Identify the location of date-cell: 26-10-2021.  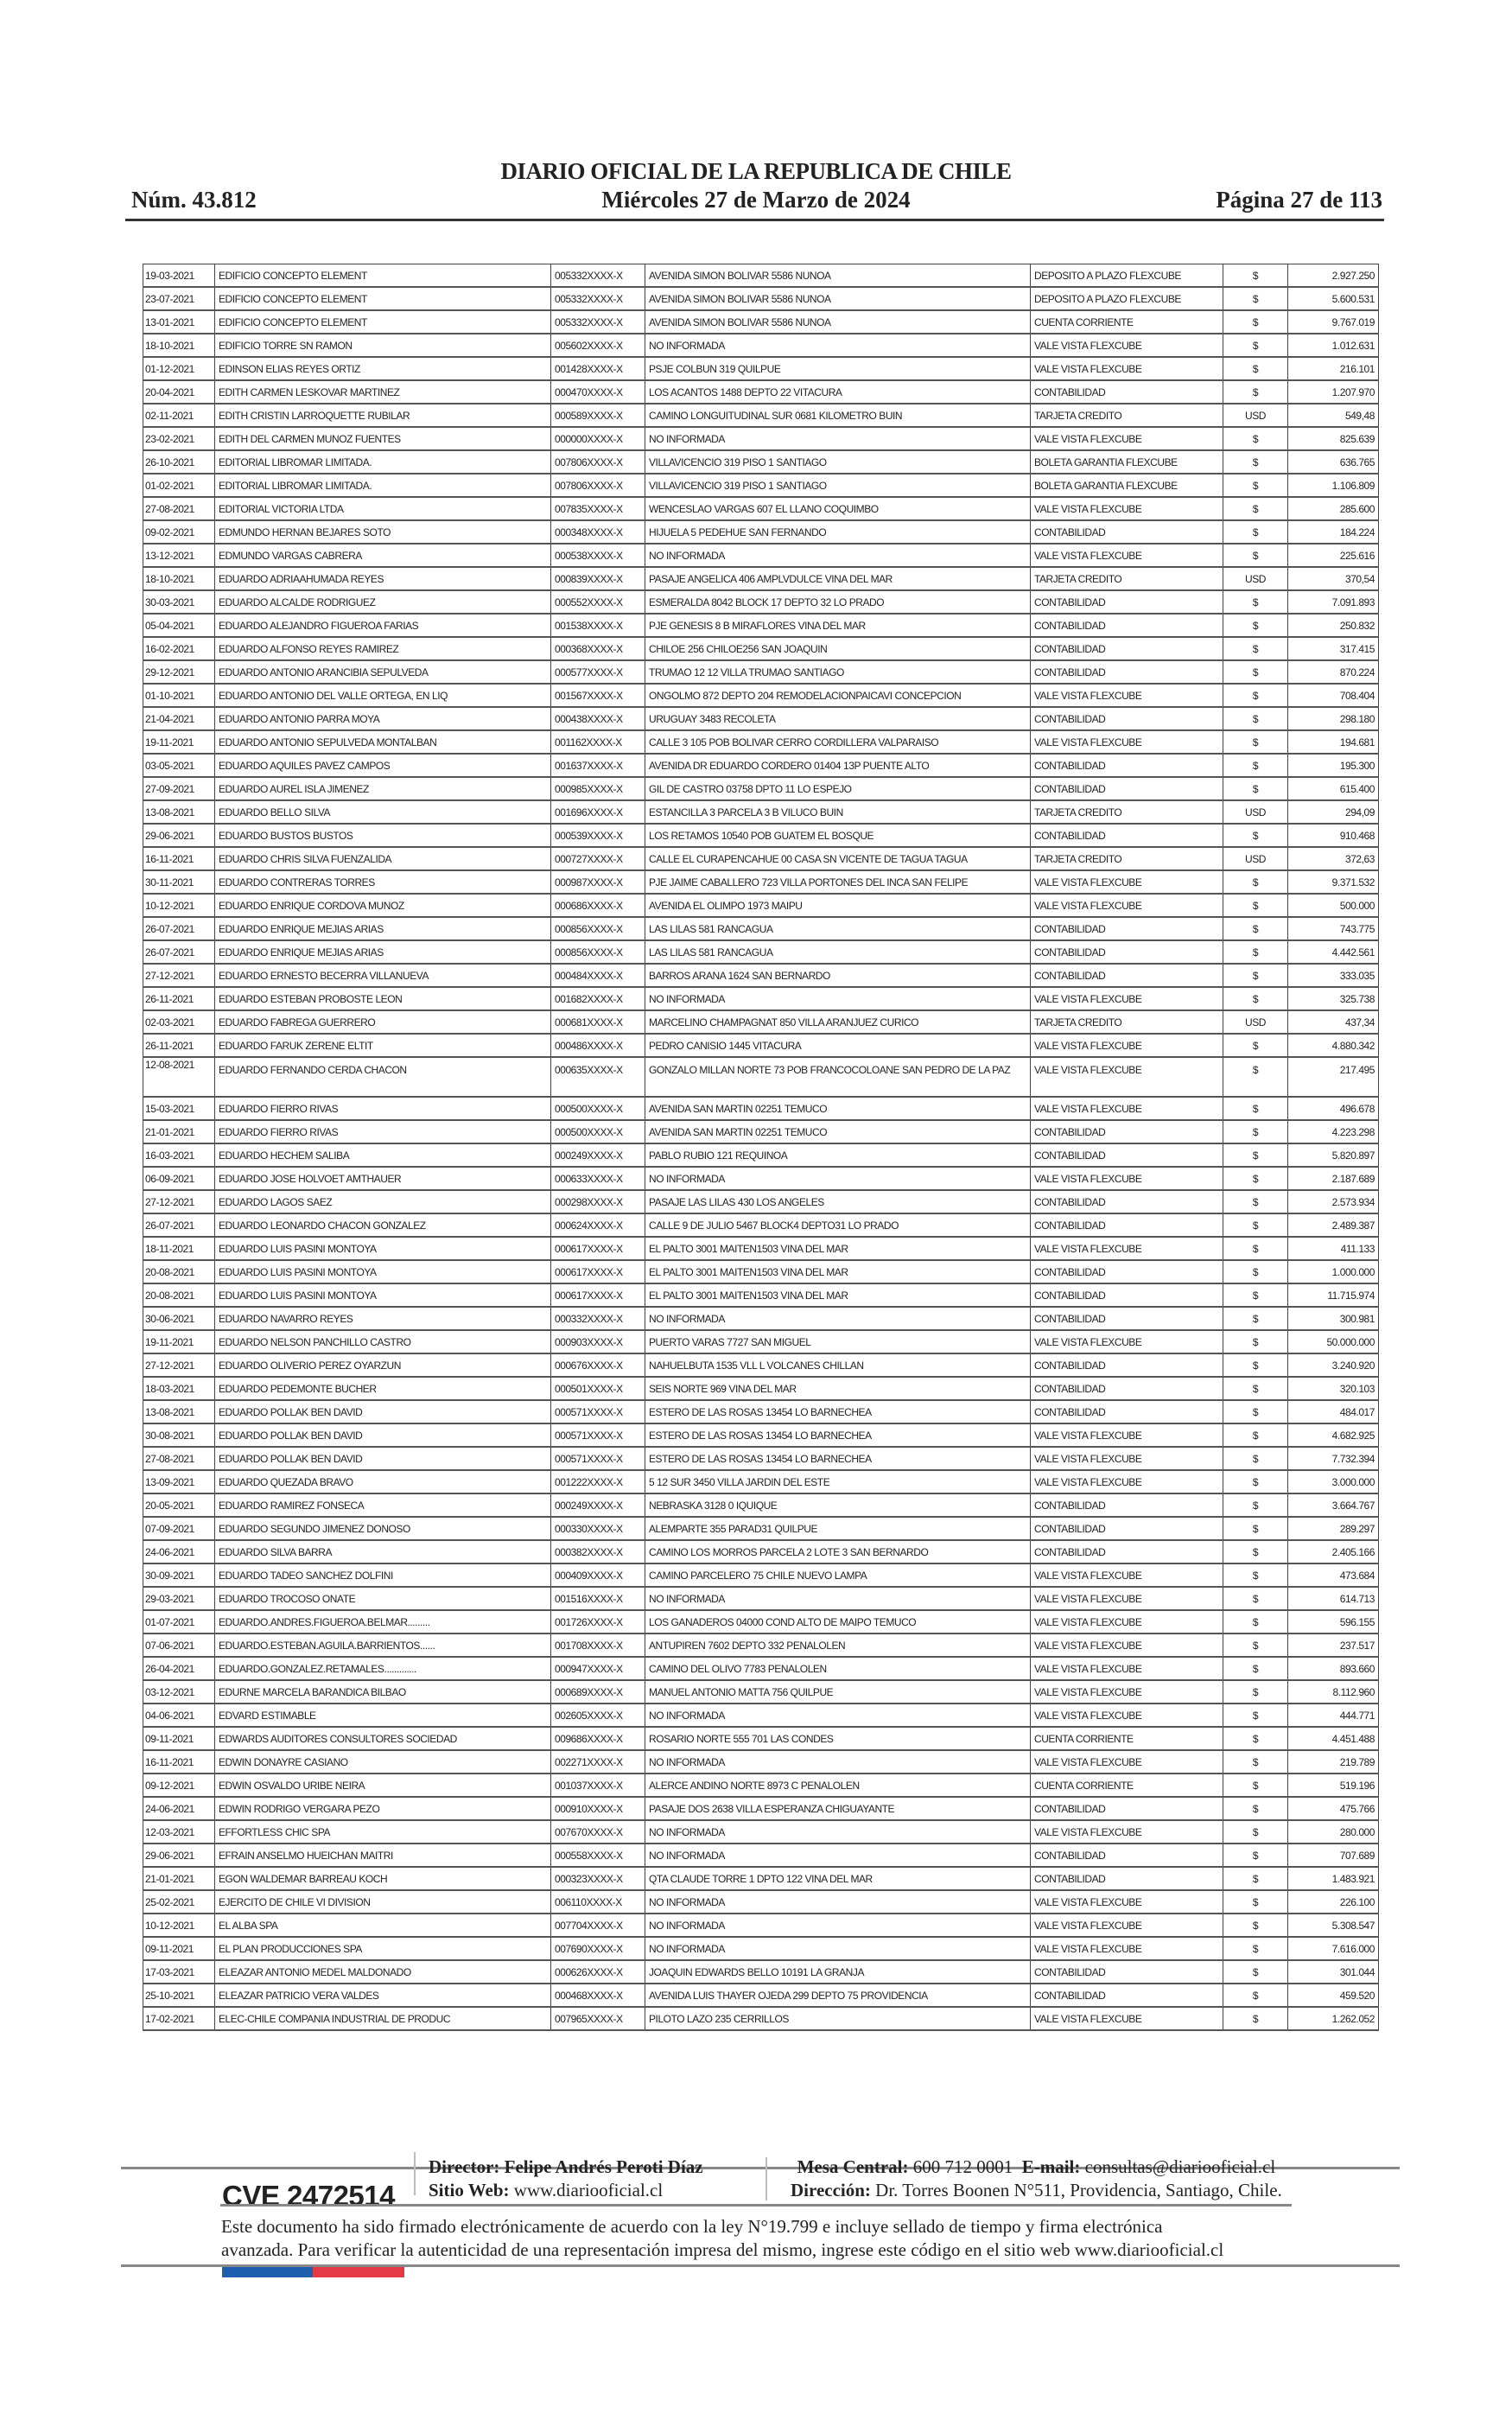
(179, 461).